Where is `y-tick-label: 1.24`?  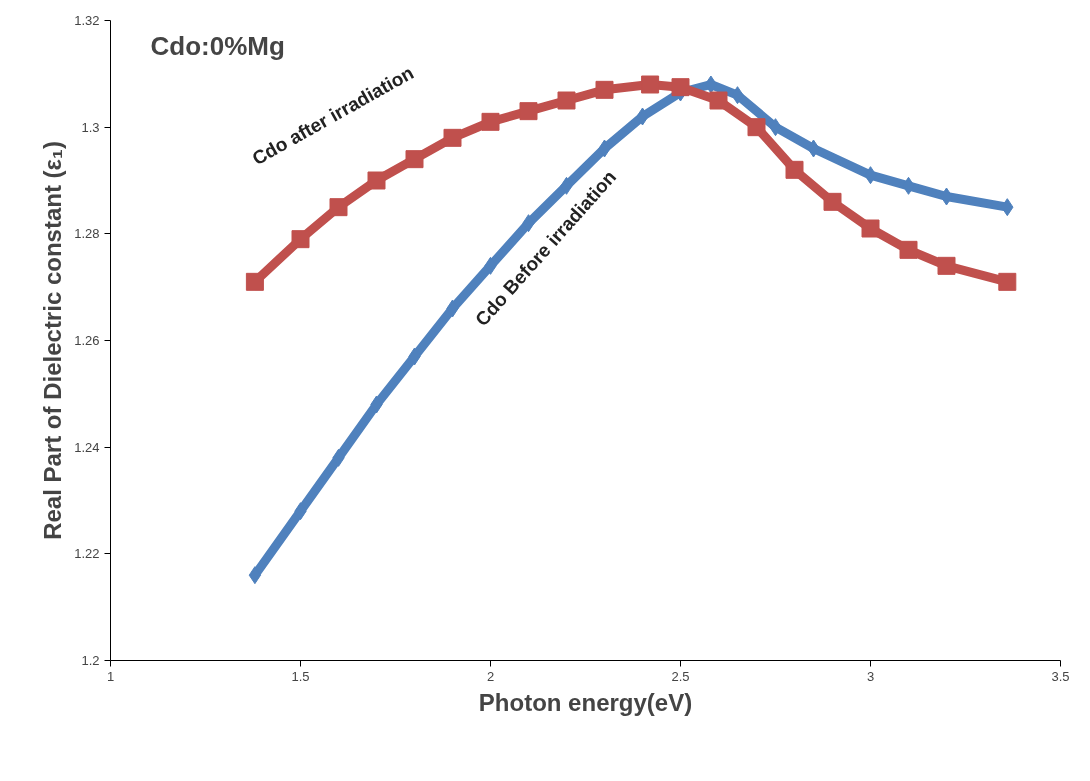 y-tick-label: 1.24 is located at coordinates (87, 447).